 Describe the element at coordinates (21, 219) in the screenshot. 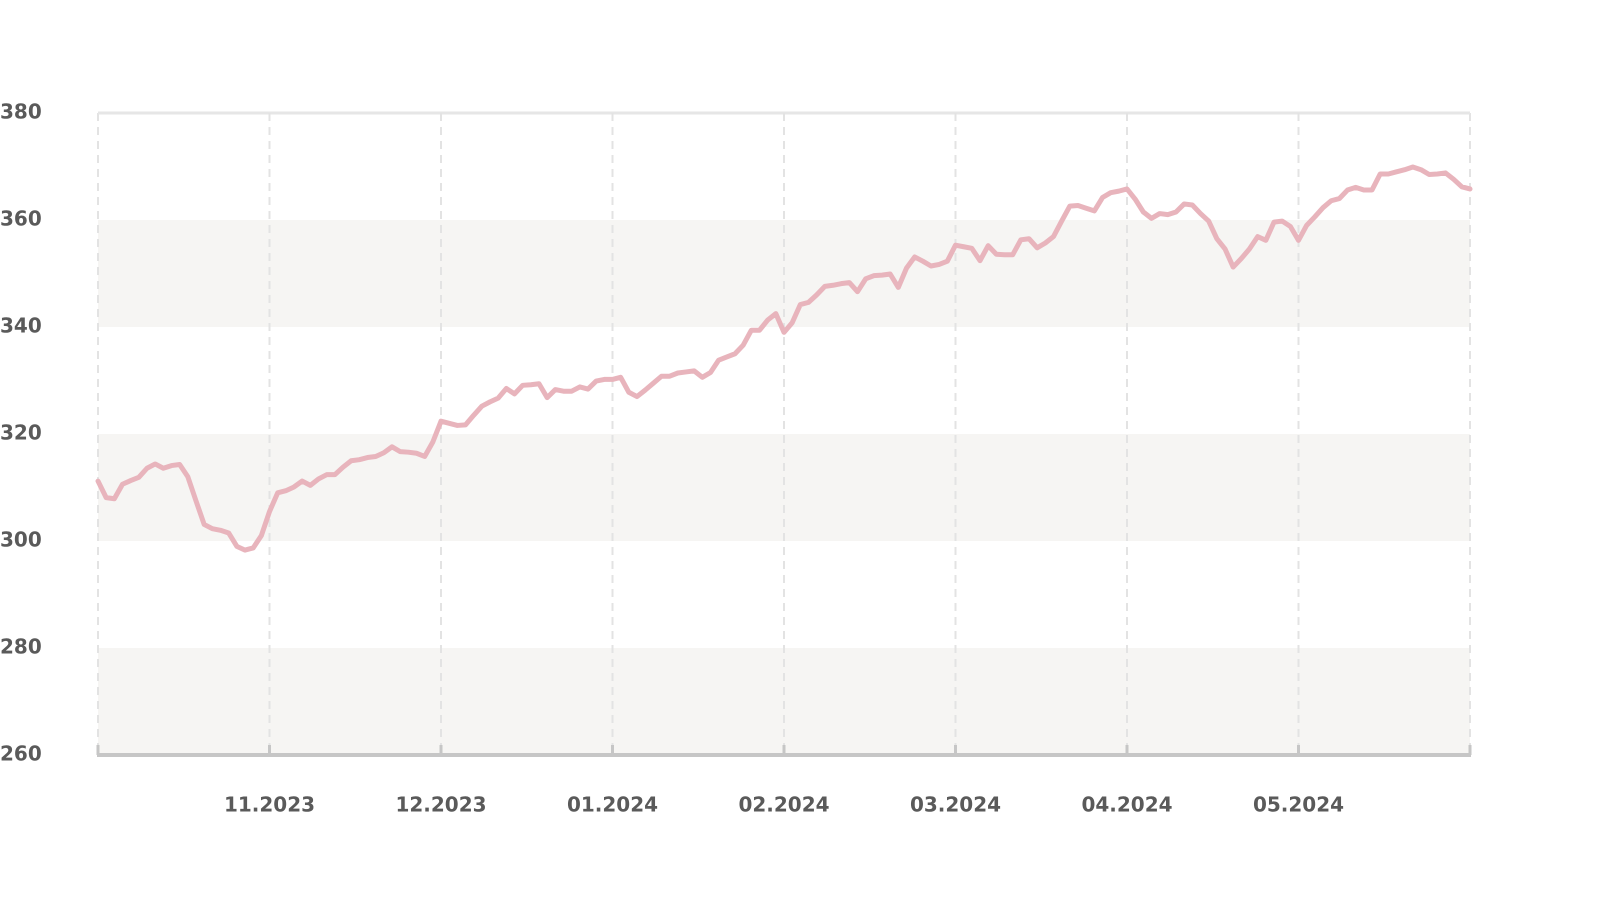

I see `y-tick-label: 360` at that location.